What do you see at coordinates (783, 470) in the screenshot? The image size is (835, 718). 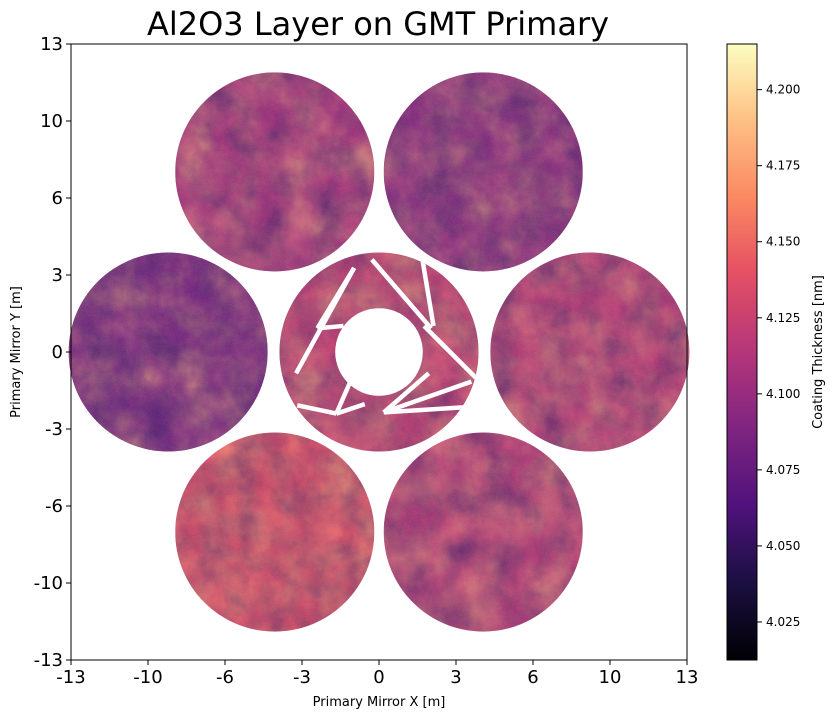 I see `colorbar-tick-label: 4.075` at bounding box center [783, 470].